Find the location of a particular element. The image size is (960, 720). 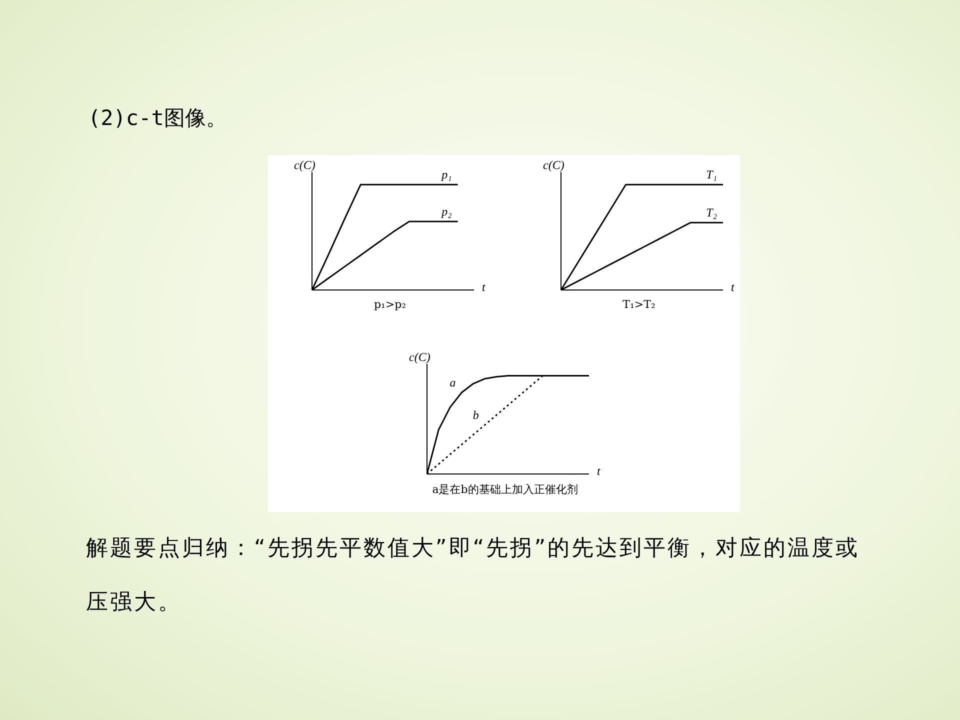

chart-title: (2)c-t图像。 is located at coordinates (157, 118).